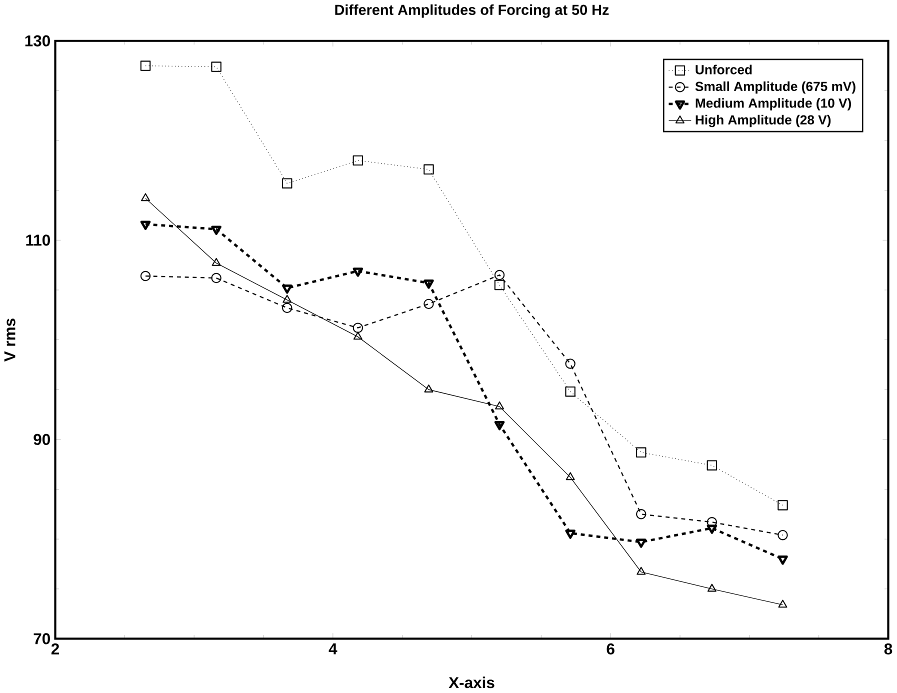 This screenshot has height=693, width=897. Describe the element at coordinates (773, 104) in the screenshot. I see `legend-label: Medium Amplitude (10 V)` at that location.